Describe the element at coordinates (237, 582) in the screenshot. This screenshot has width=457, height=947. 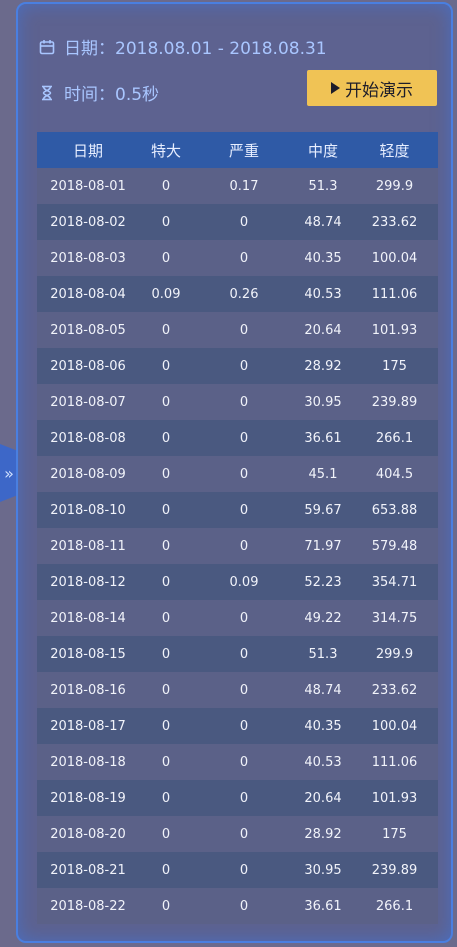
I see `table-row: 2018-08-12 0 0.09 52.23 354.71` at that location.